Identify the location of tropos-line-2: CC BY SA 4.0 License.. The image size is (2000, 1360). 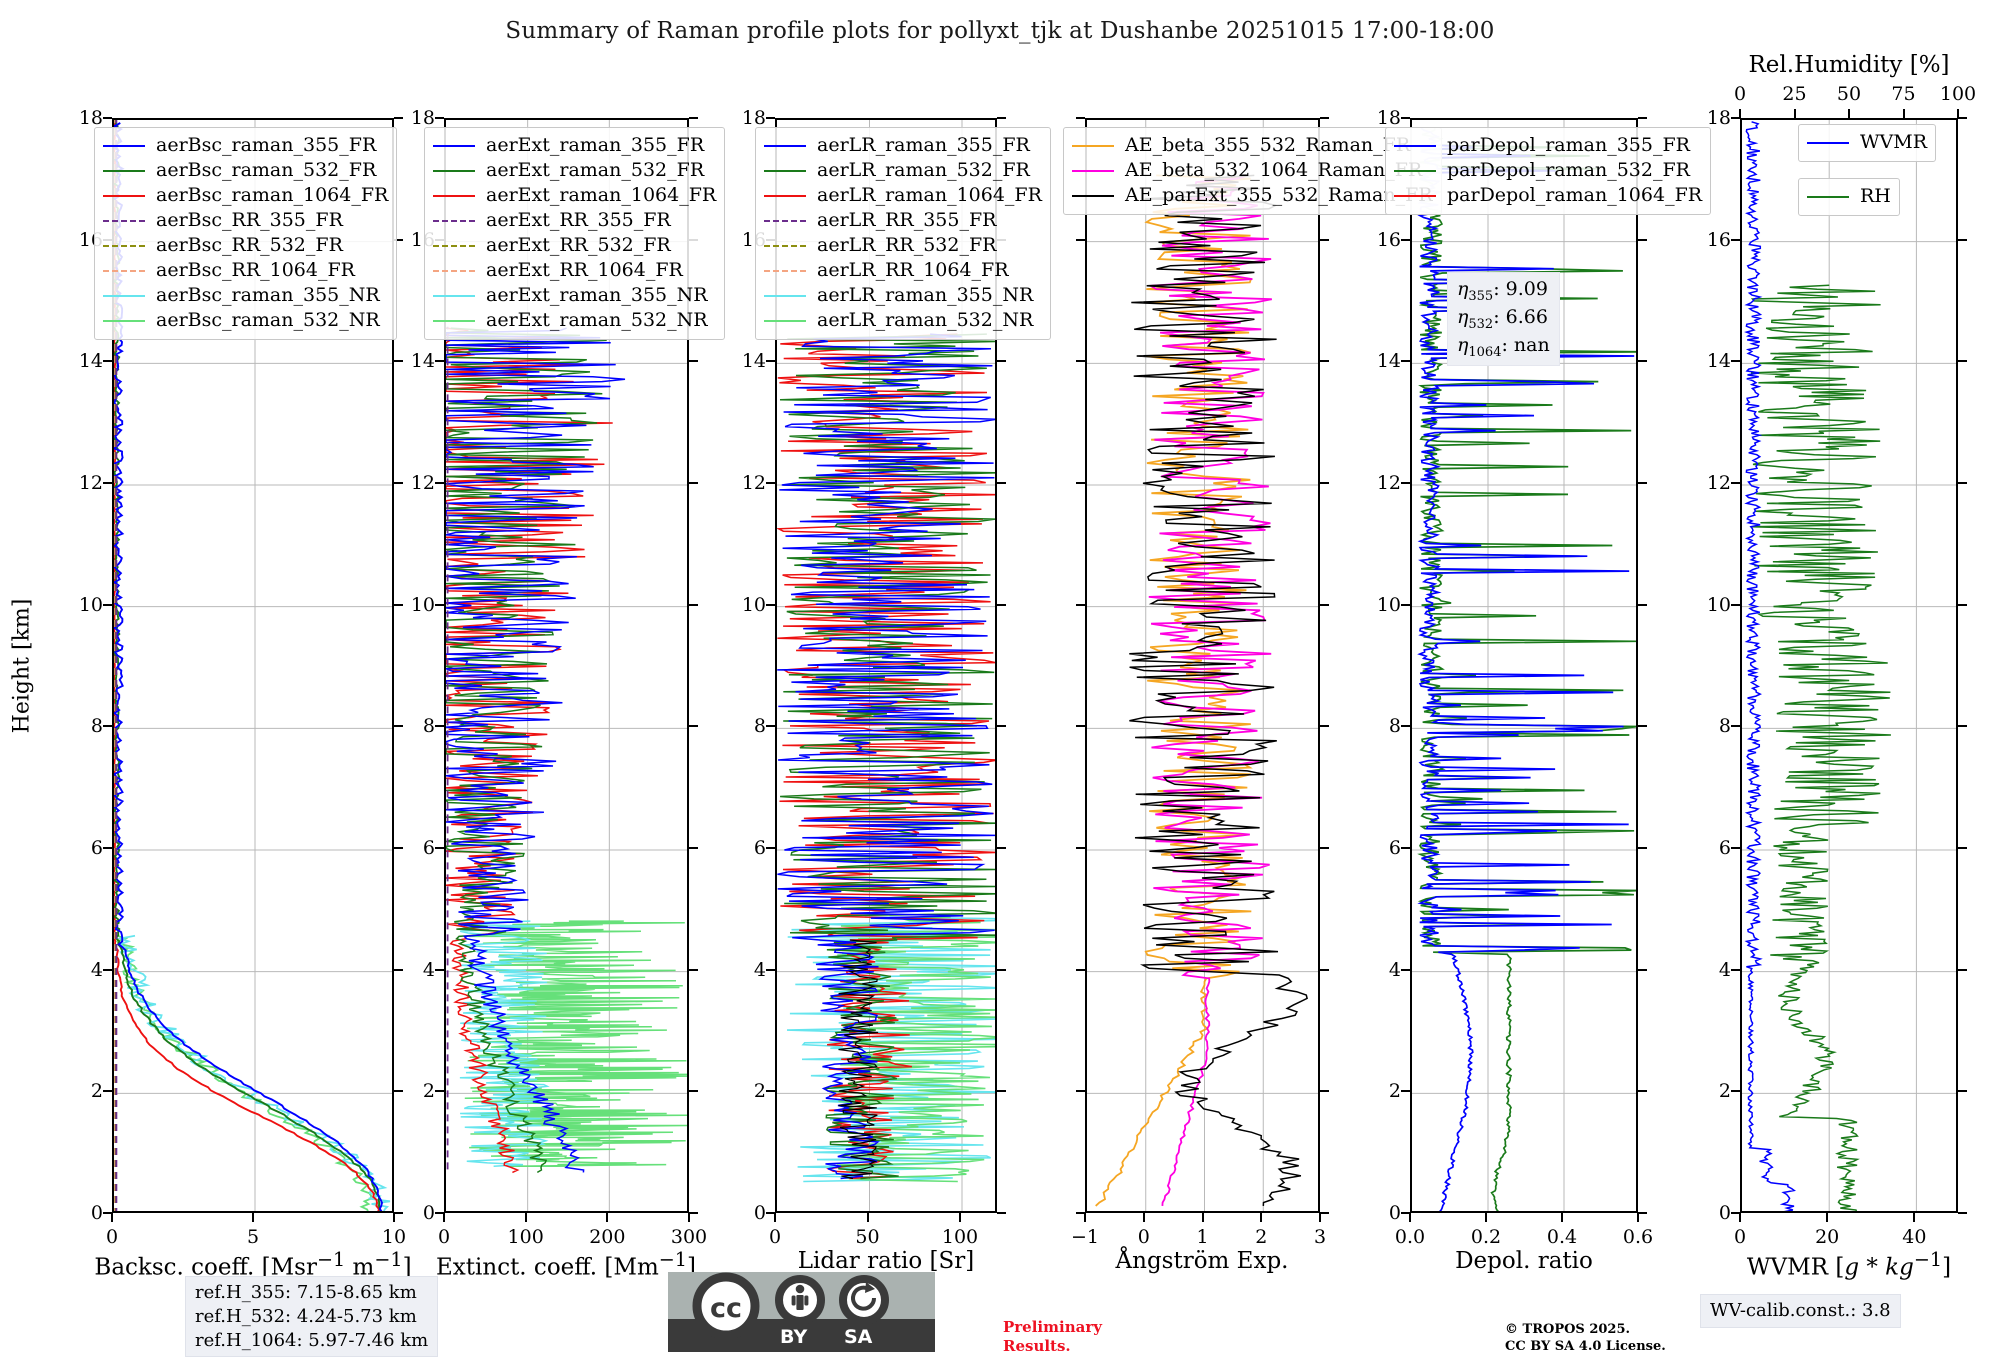
(1585, 1346).